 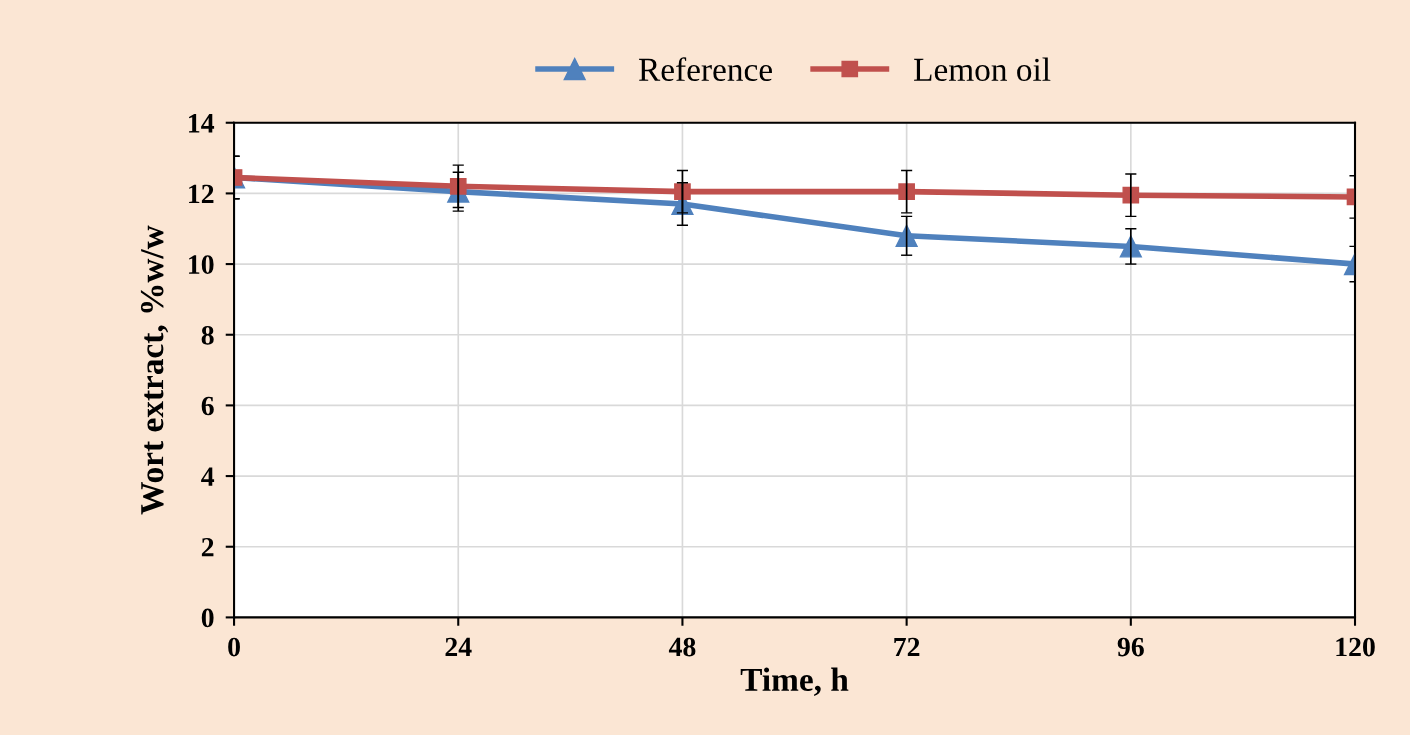 What do you see at coordinates (794, 681) in the screenshot?
I see `x-axis-title: Time, h` at bounding box center [794, 681].